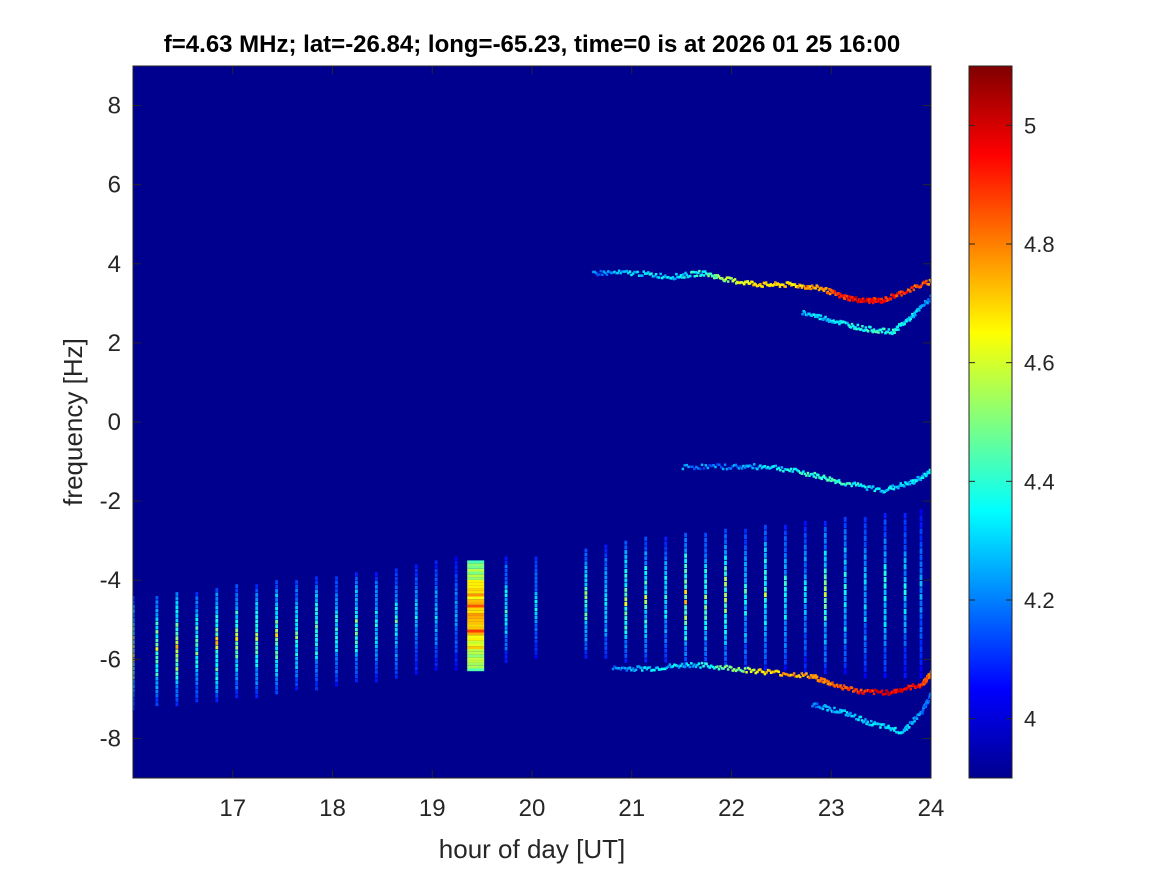 The width and height of the screenshot is (1167, 875). I want to click on colorbar-ticks: 4 4.2 4.4 4.6 4.8 5, so click(1012, 422).